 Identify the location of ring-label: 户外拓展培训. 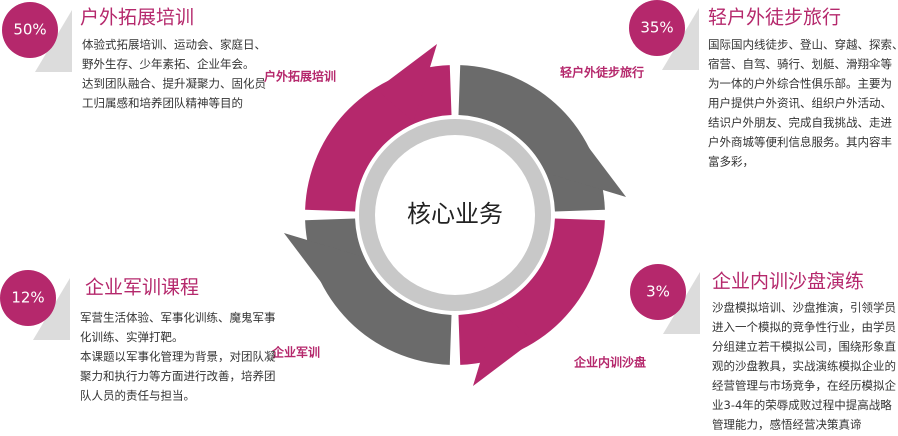
(300, 76).